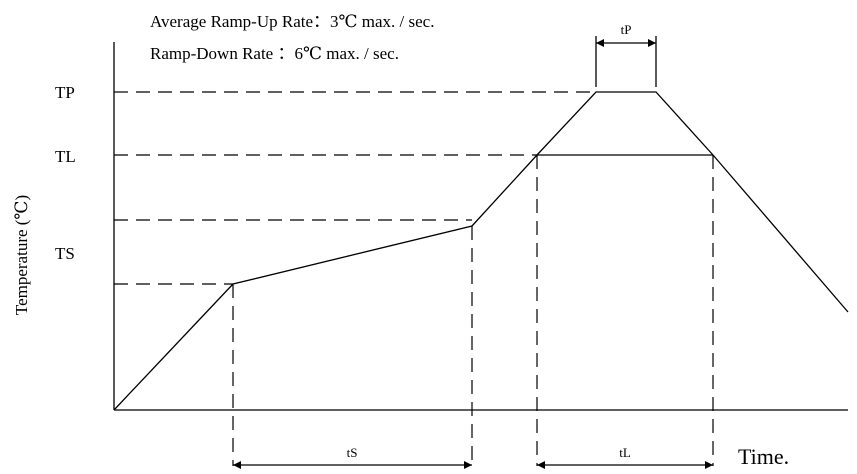  Describe the element at coordinates (274, 53) in the screenshot. I see `ramp-down-rate-note: Ramp-Down Rate ：6℃ max. / sec.` at that location.